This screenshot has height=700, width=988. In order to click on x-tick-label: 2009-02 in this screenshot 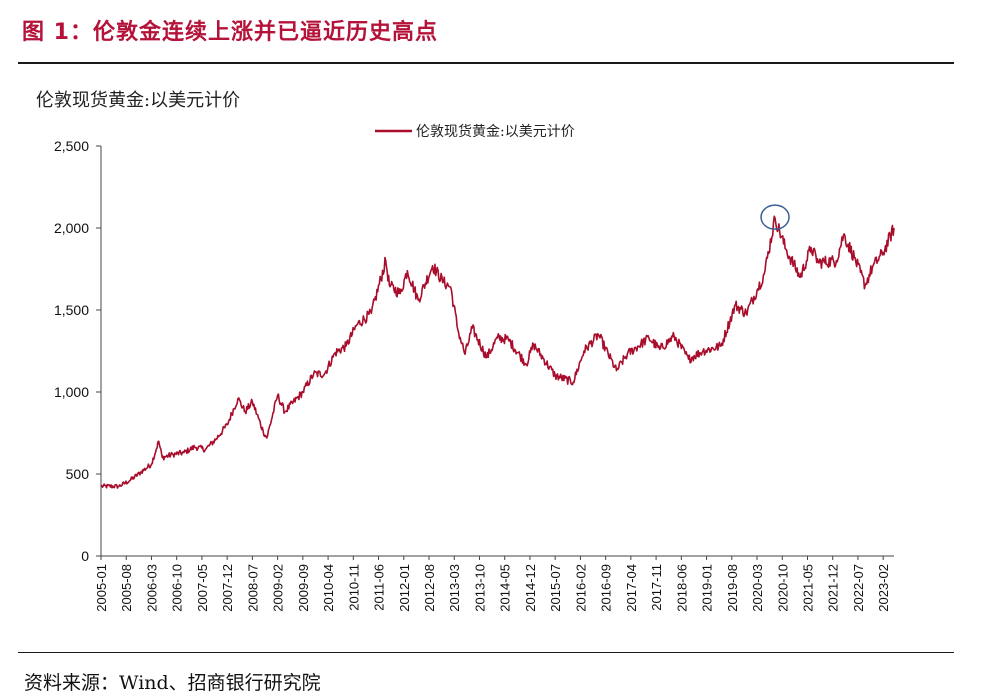, I will do `click(278, 588)`.